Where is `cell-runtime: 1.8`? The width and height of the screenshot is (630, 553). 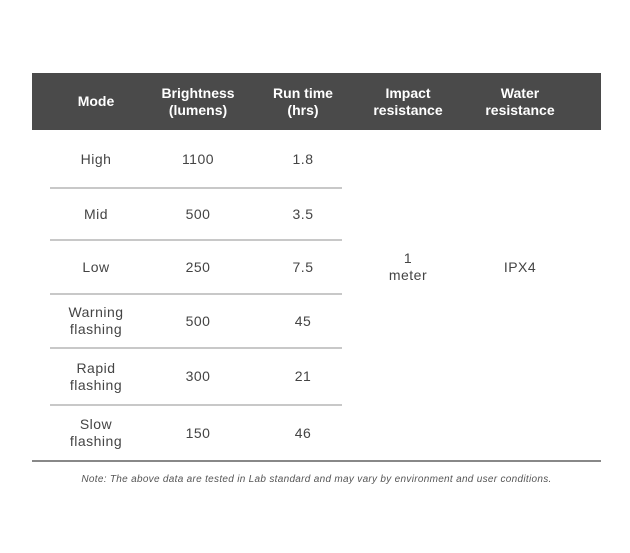 cell-runtime: 1.8 is located at coordinates (303, 158).